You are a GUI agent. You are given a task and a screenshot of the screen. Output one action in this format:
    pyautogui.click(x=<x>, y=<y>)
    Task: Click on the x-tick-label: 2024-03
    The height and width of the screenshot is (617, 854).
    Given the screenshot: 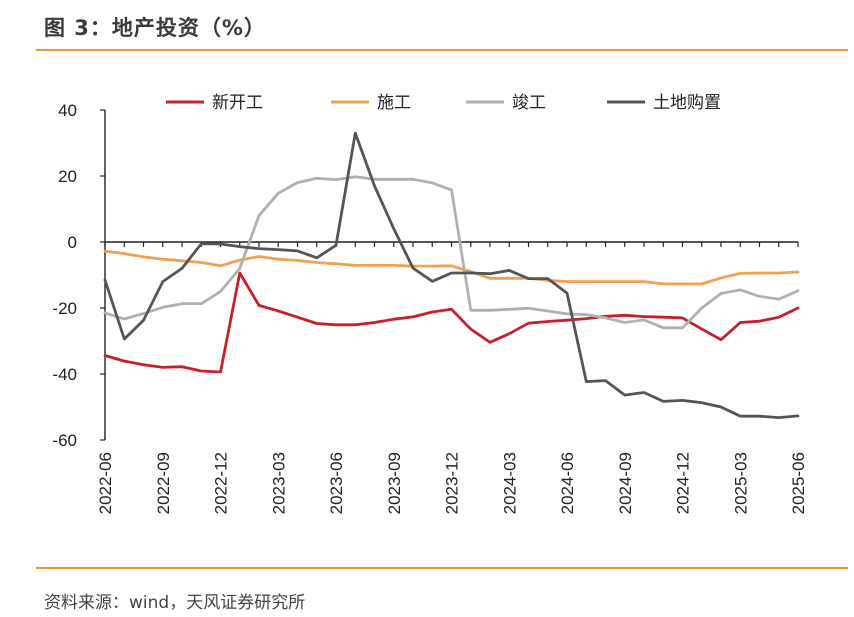 What is the action you would take?
    pyautogui.click(x=509, y=483)
    